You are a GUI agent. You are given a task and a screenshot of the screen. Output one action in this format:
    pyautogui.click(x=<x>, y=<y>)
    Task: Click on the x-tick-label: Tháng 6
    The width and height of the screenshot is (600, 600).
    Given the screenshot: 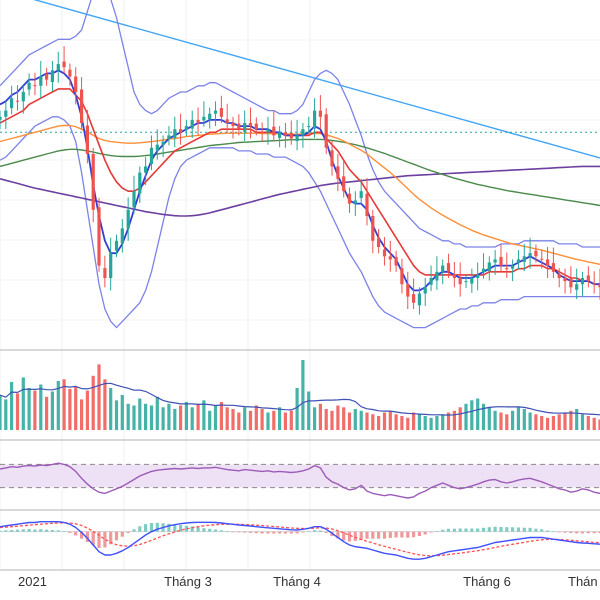 What is the action you would take?
    pyautogui.click(x=487, y=581)
    